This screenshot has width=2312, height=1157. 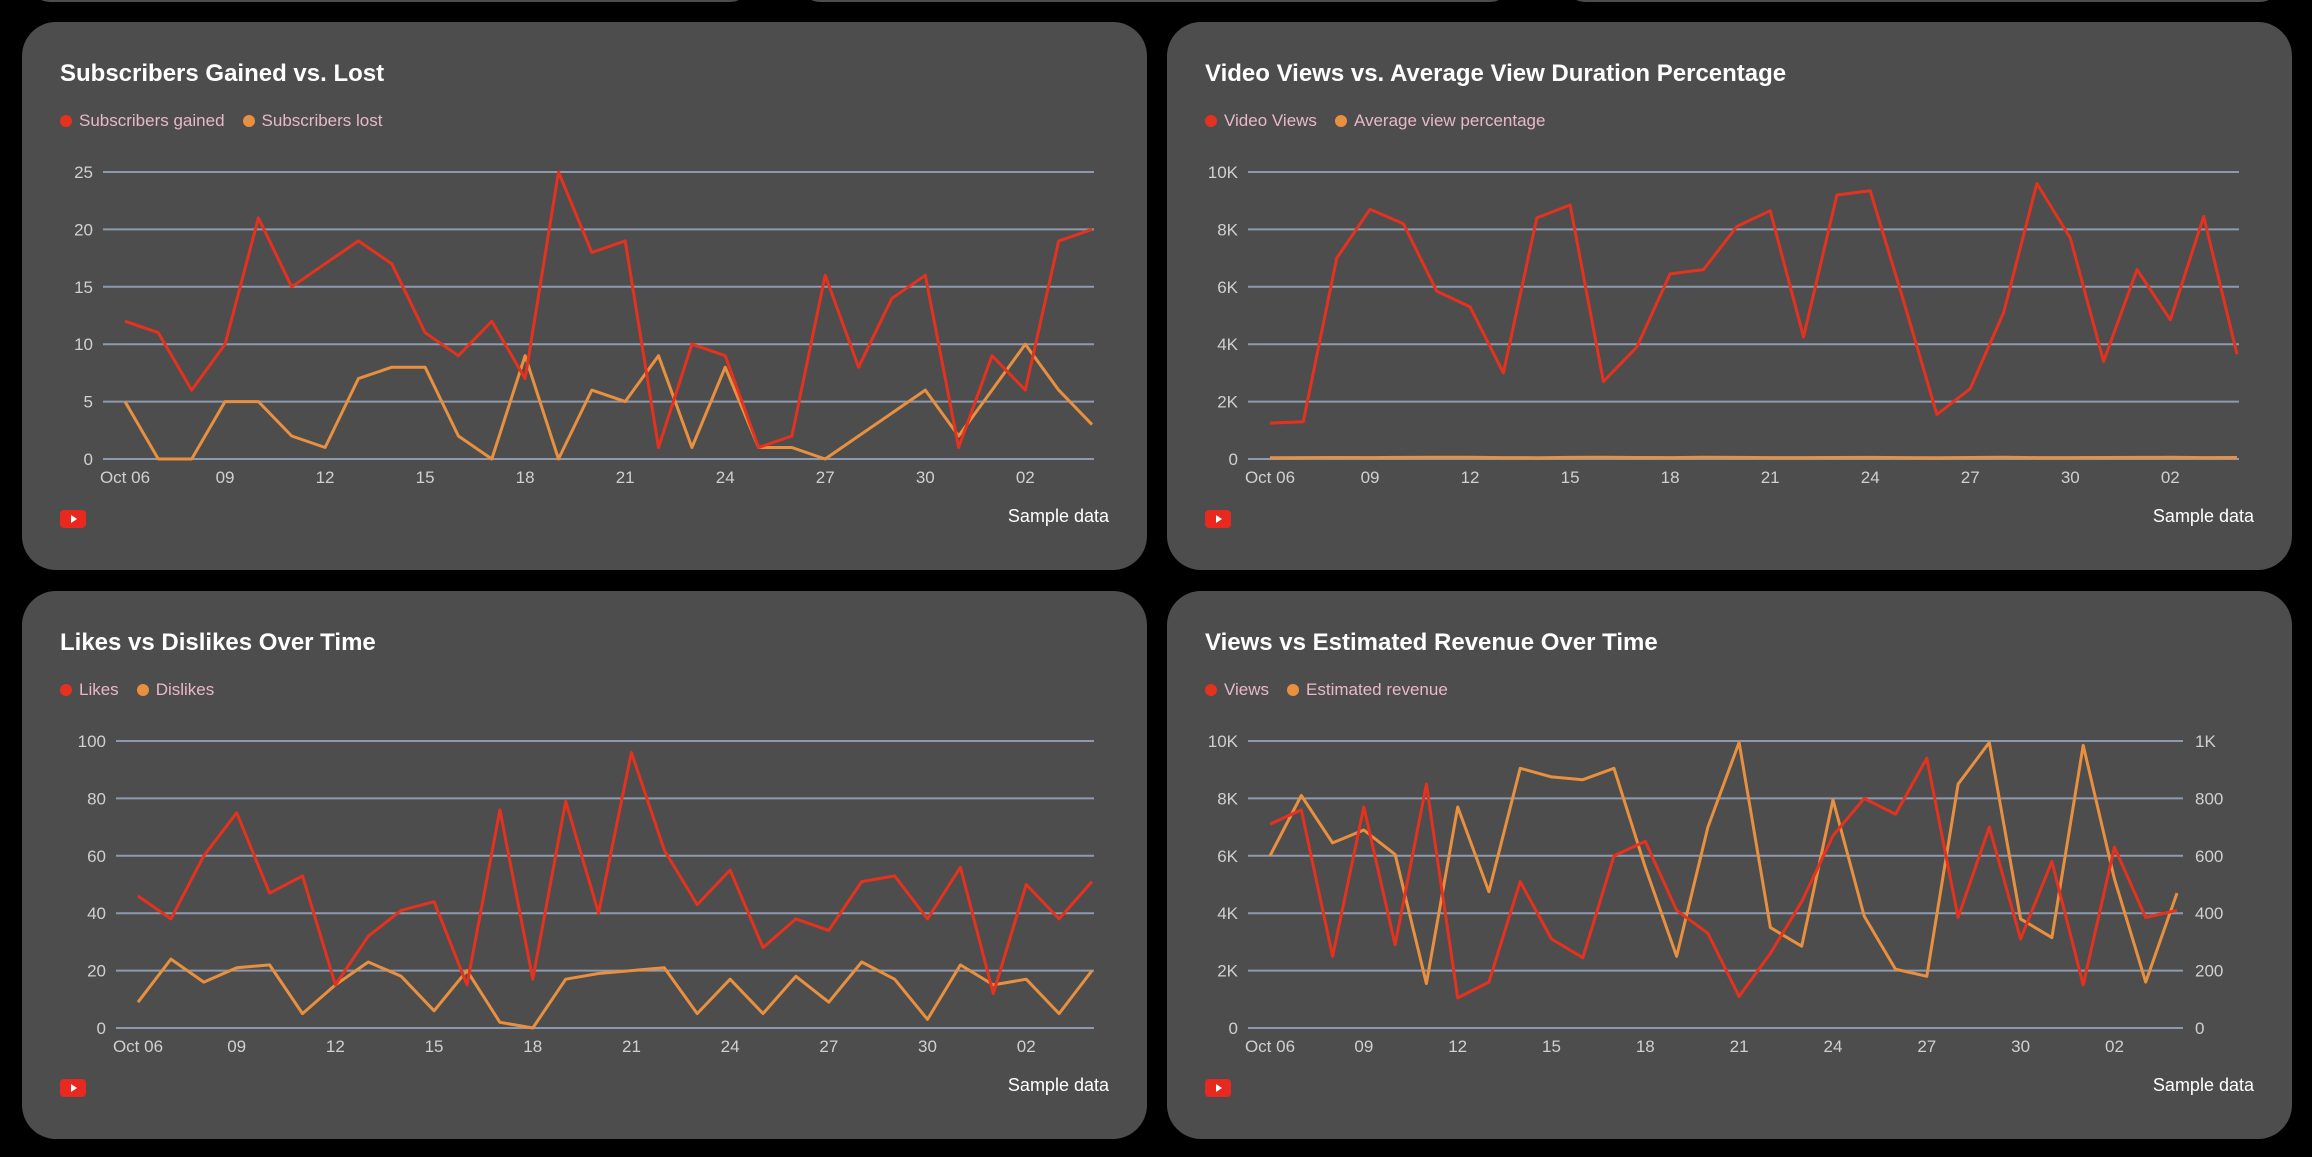 I want to click on y-tick-label: 80, so click(x=96, y=798).